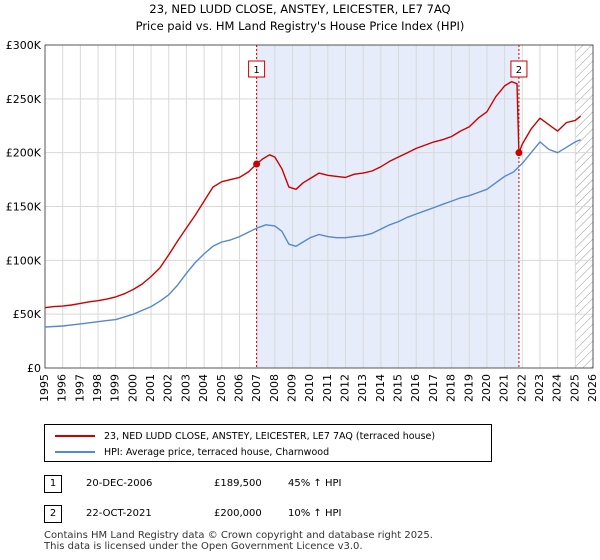 This screenshot has width=600, height=560. I want to click on sale-hpi-change: 10% ↑ HPI, so click(315, 513).